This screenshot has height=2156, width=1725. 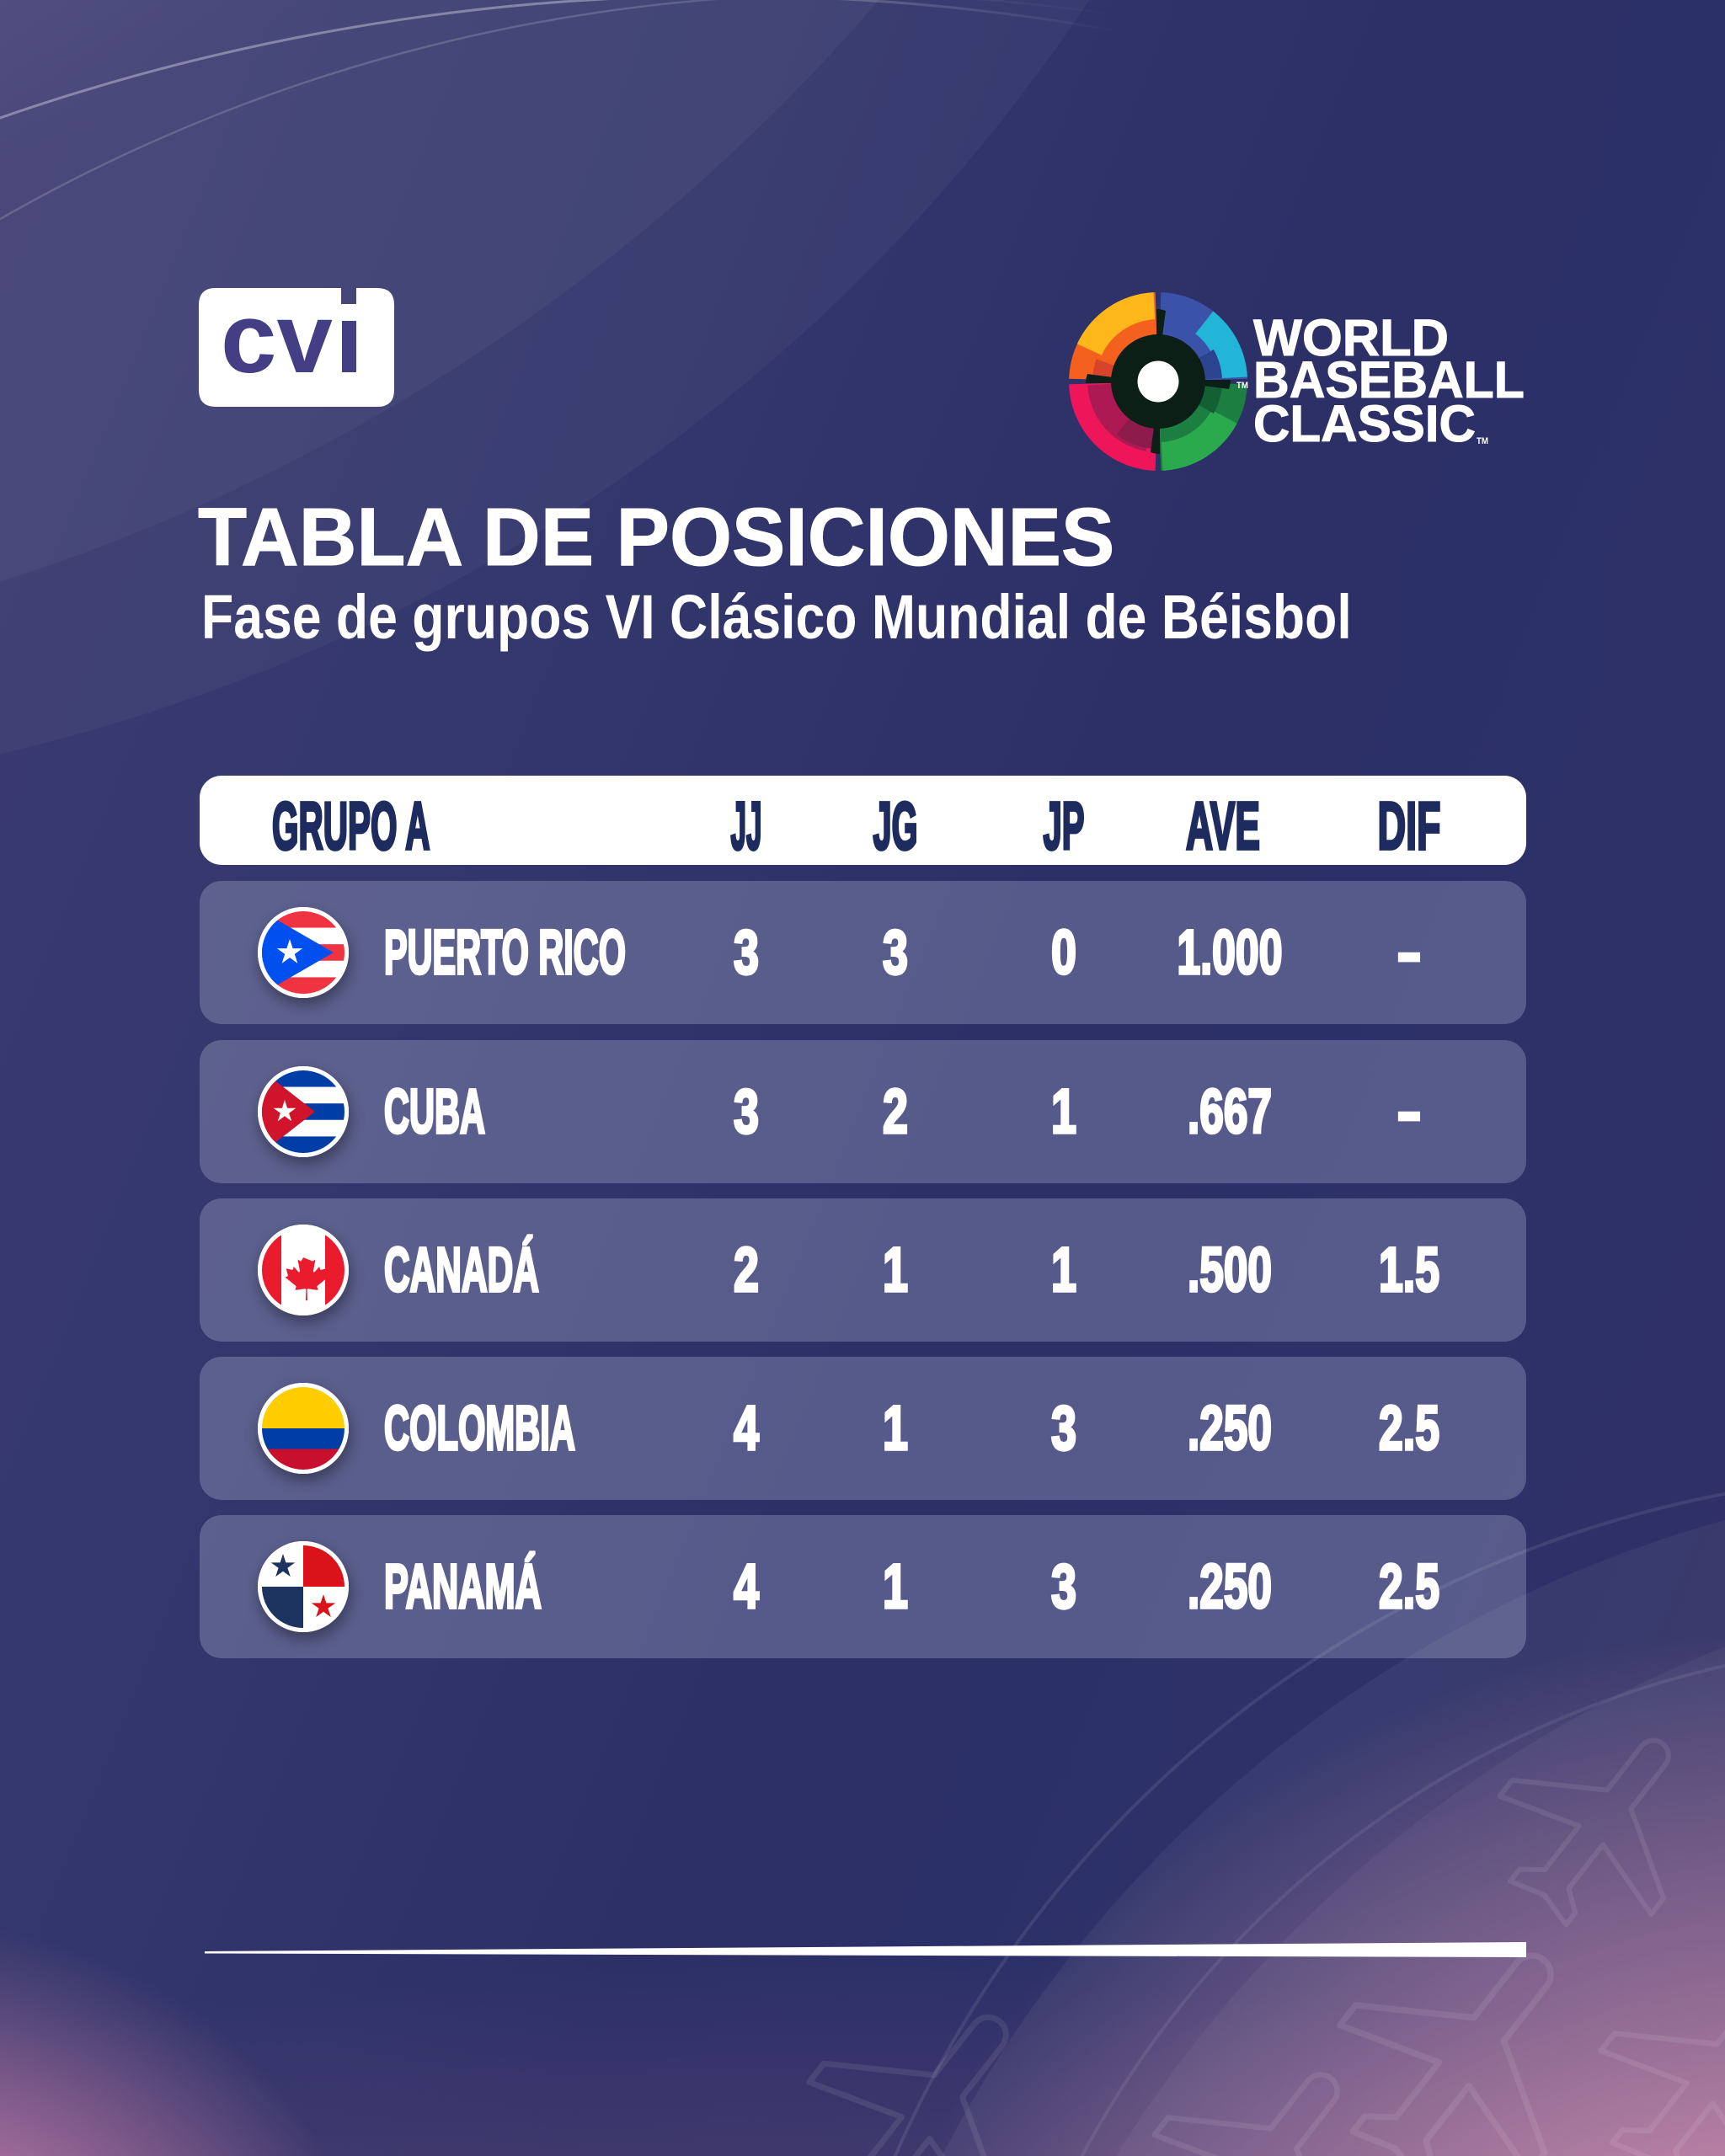 What do you see at coordinates (434, 1111) in the screenshot?
I see `svg-text: CUBA` at bounding box center [434, 1111].